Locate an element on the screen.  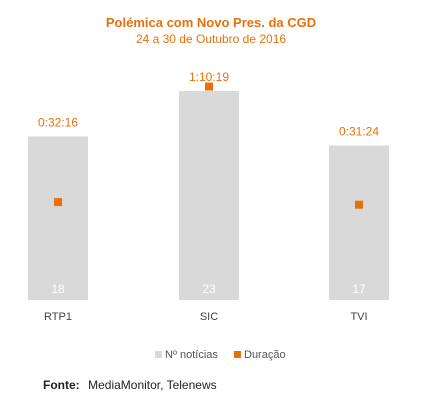
data-label-count-rtp1: 18 is located at coordinates (58, 289).